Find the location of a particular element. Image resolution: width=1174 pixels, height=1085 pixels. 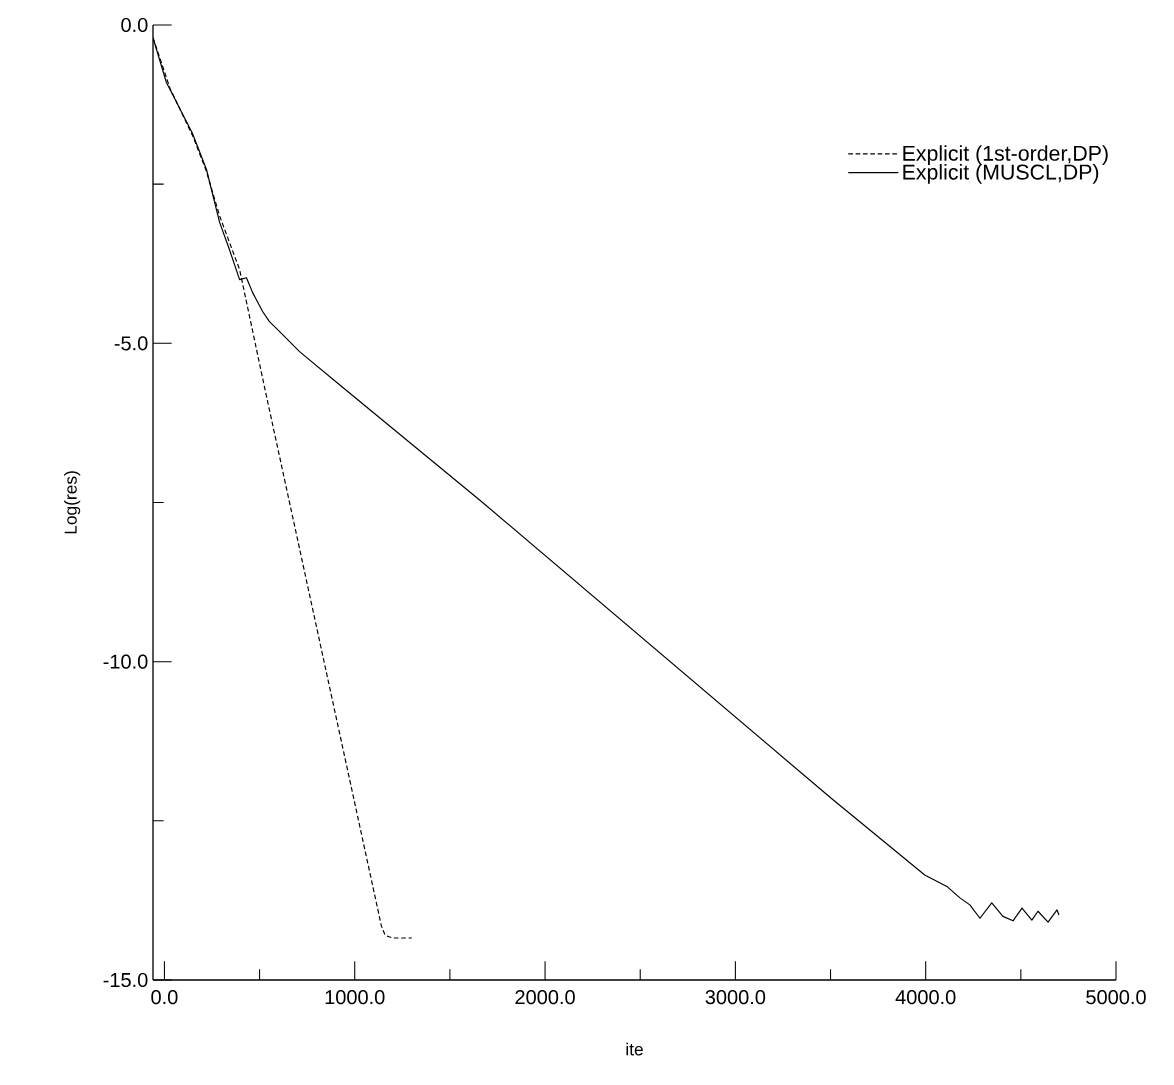

x-tick-label: 2000.0 is located at coordinates (545, 997).